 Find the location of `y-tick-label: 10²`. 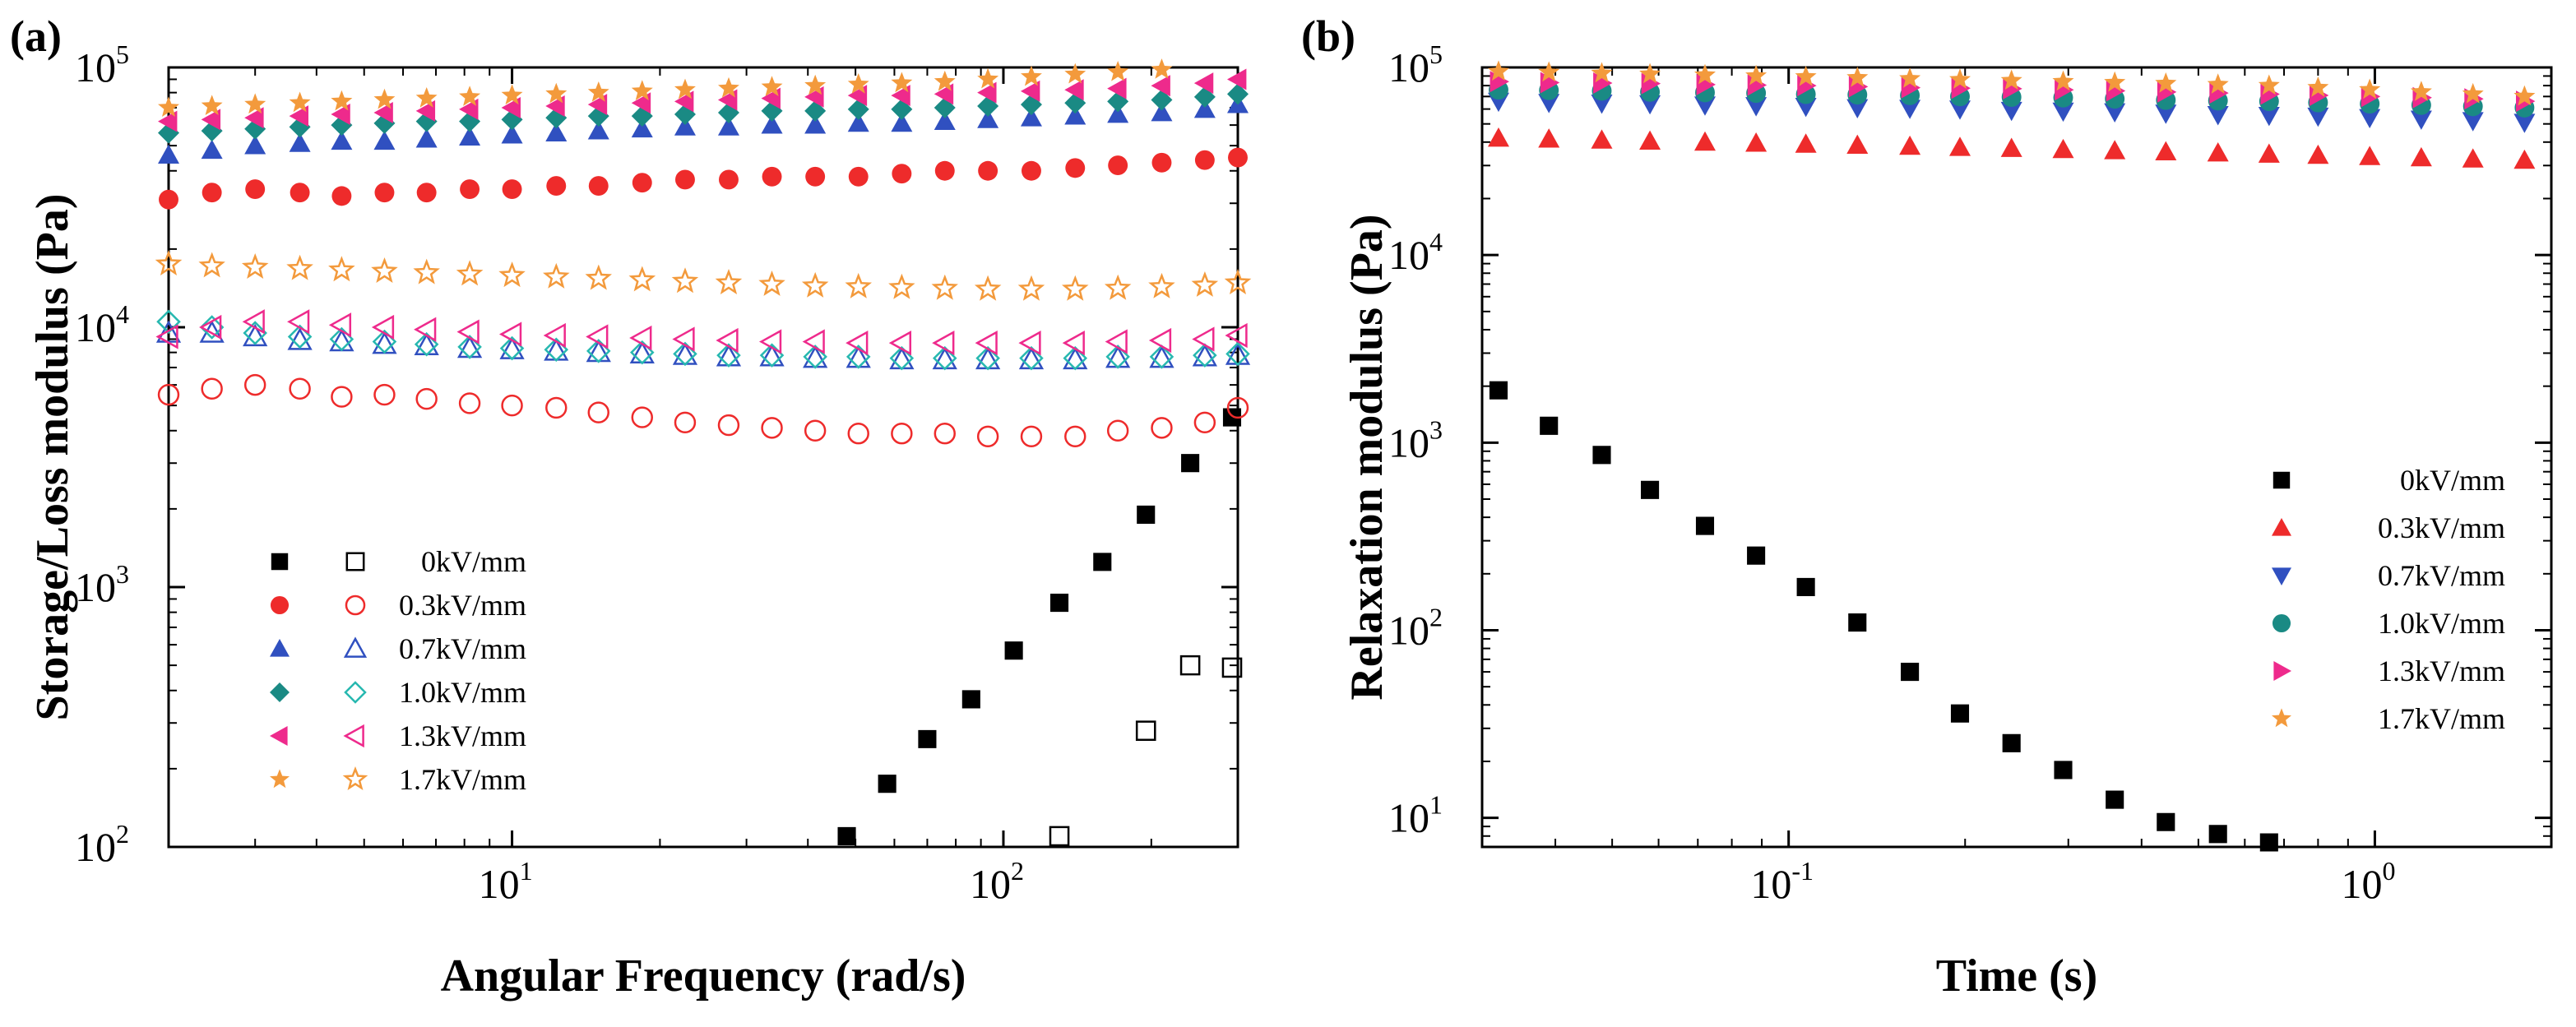

y-tick-label: 10² is located at coordinates (102, 844).